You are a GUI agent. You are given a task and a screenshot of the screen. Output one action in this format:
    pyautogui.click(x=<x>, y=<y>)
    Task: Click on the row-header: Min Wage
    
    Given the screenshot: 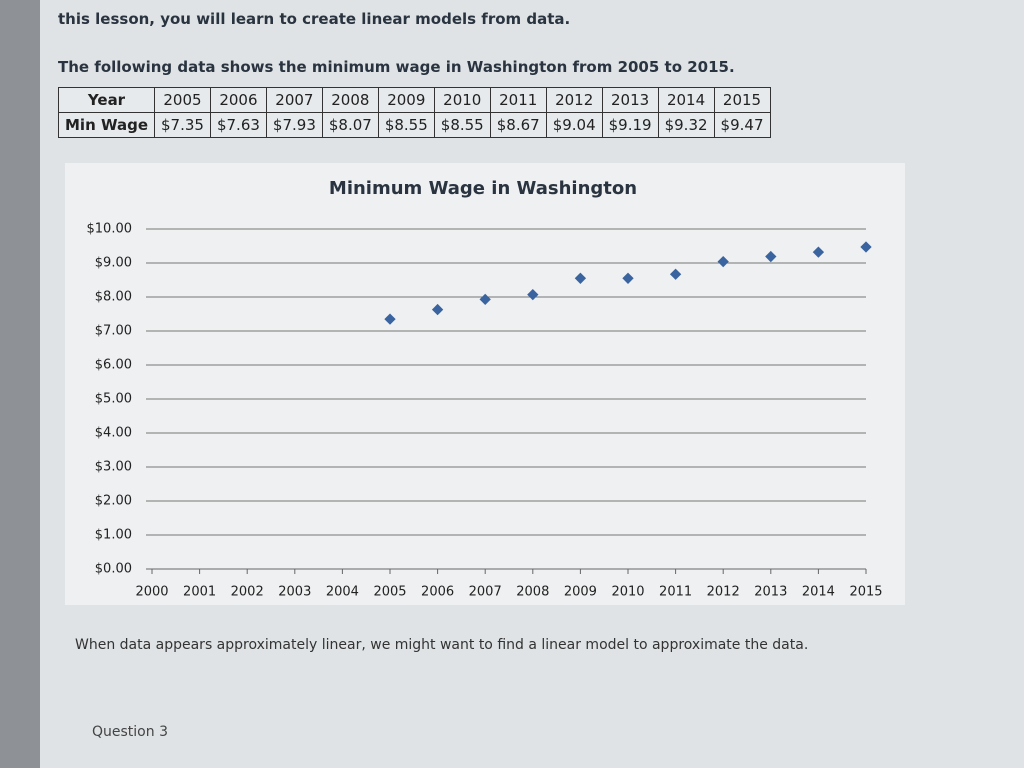 What is the action you would take?
    pyautogui.click(x=106, y=125)
    